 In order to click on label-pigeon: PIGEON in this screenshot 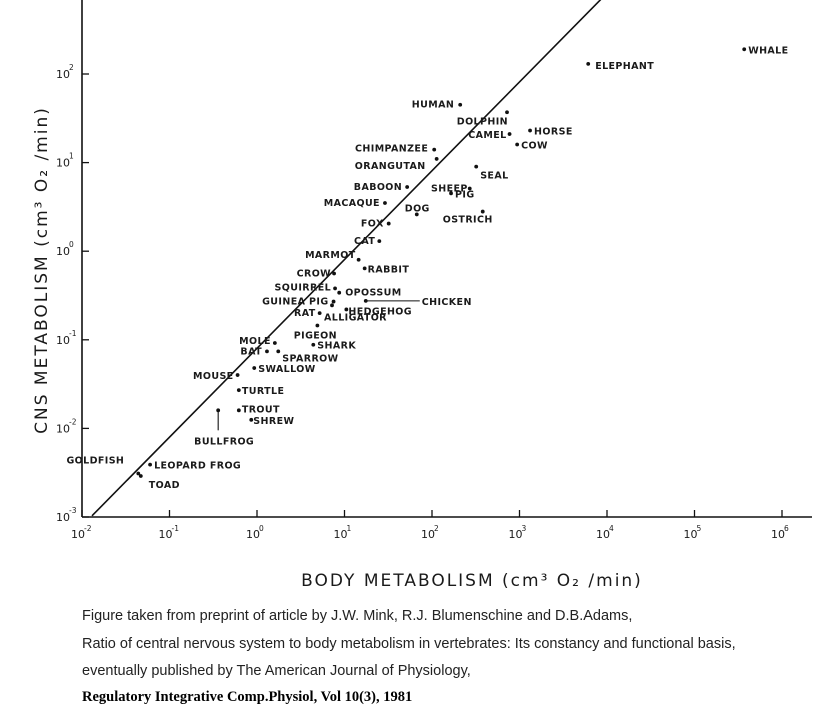, I will do `click(315, 336)`.